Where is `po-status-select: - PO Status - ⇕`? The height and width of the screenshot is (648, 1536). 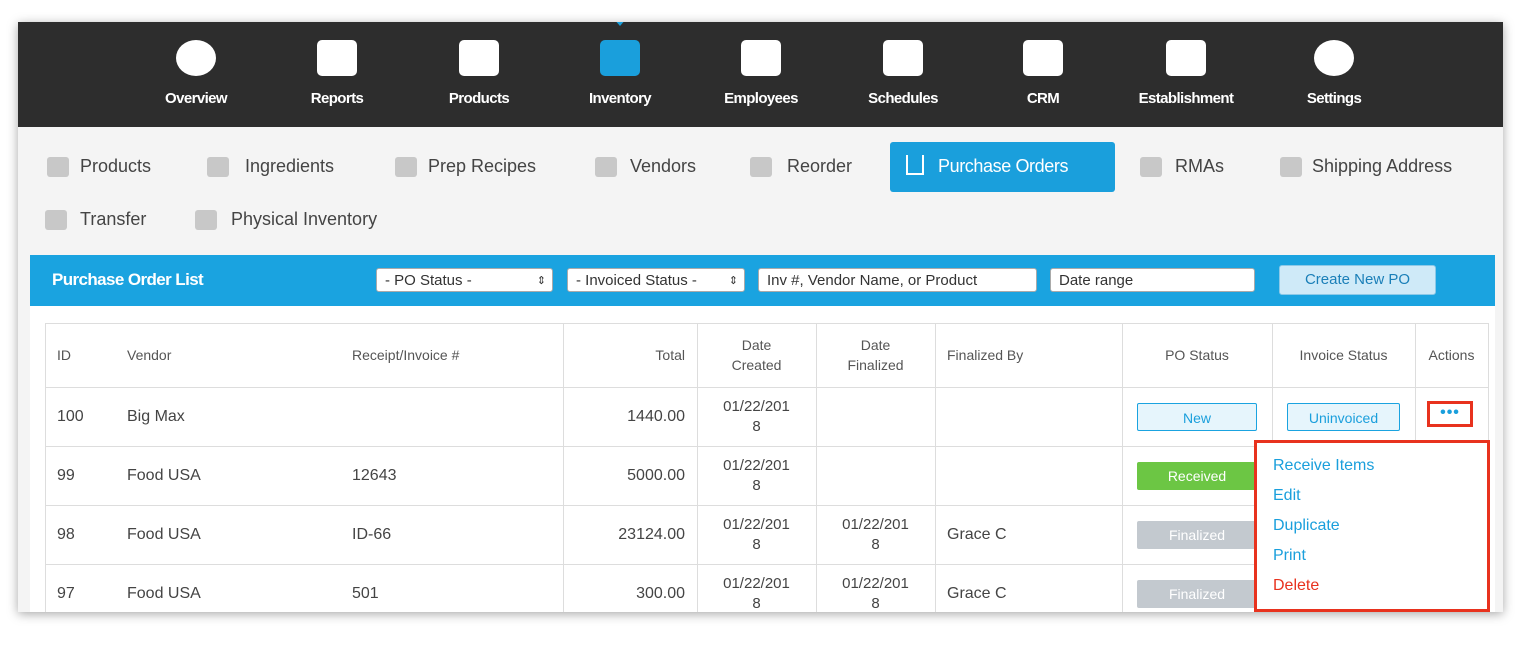
po-status-select: - PO Status - ⇕ is located at coordinates (464, 280).